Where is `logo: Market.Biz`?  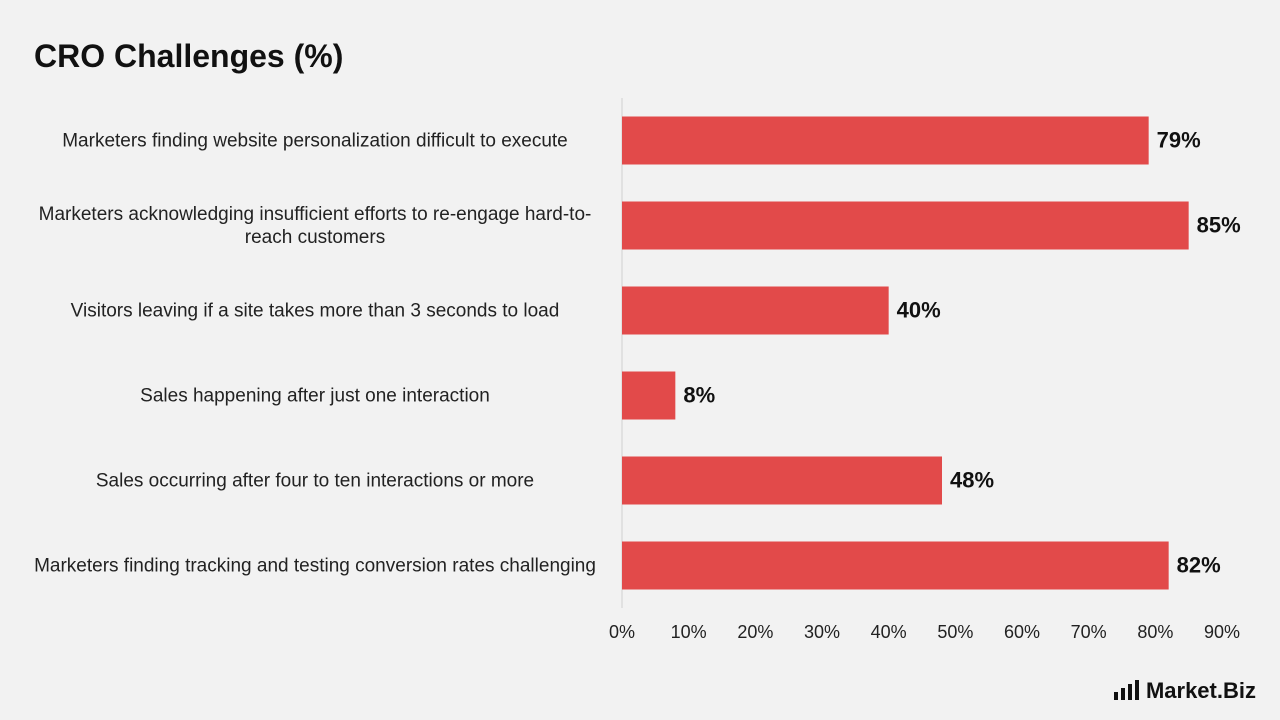
logo: Market.Biz is located at coordinates (1184, 691).